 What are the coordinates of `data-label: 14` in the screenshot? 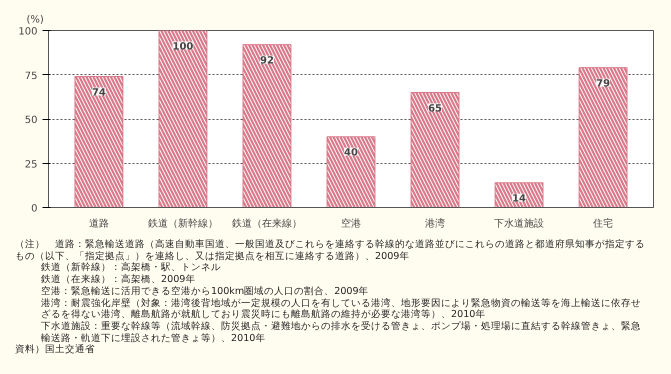 It's located at (519, 199).